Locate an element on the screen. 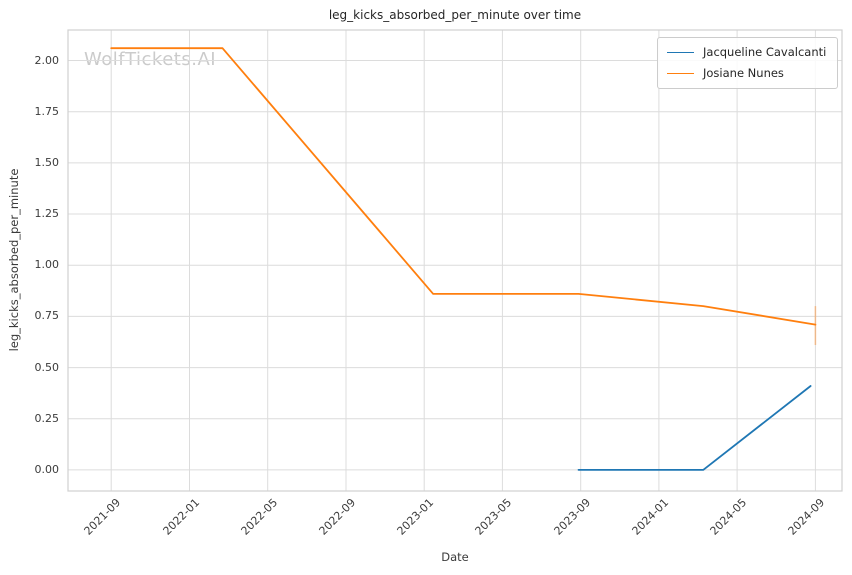 Image resolution: width=852 pixels, height=575 pixels. y-tick-label: 0.75 is located at coordinates (47, 316).